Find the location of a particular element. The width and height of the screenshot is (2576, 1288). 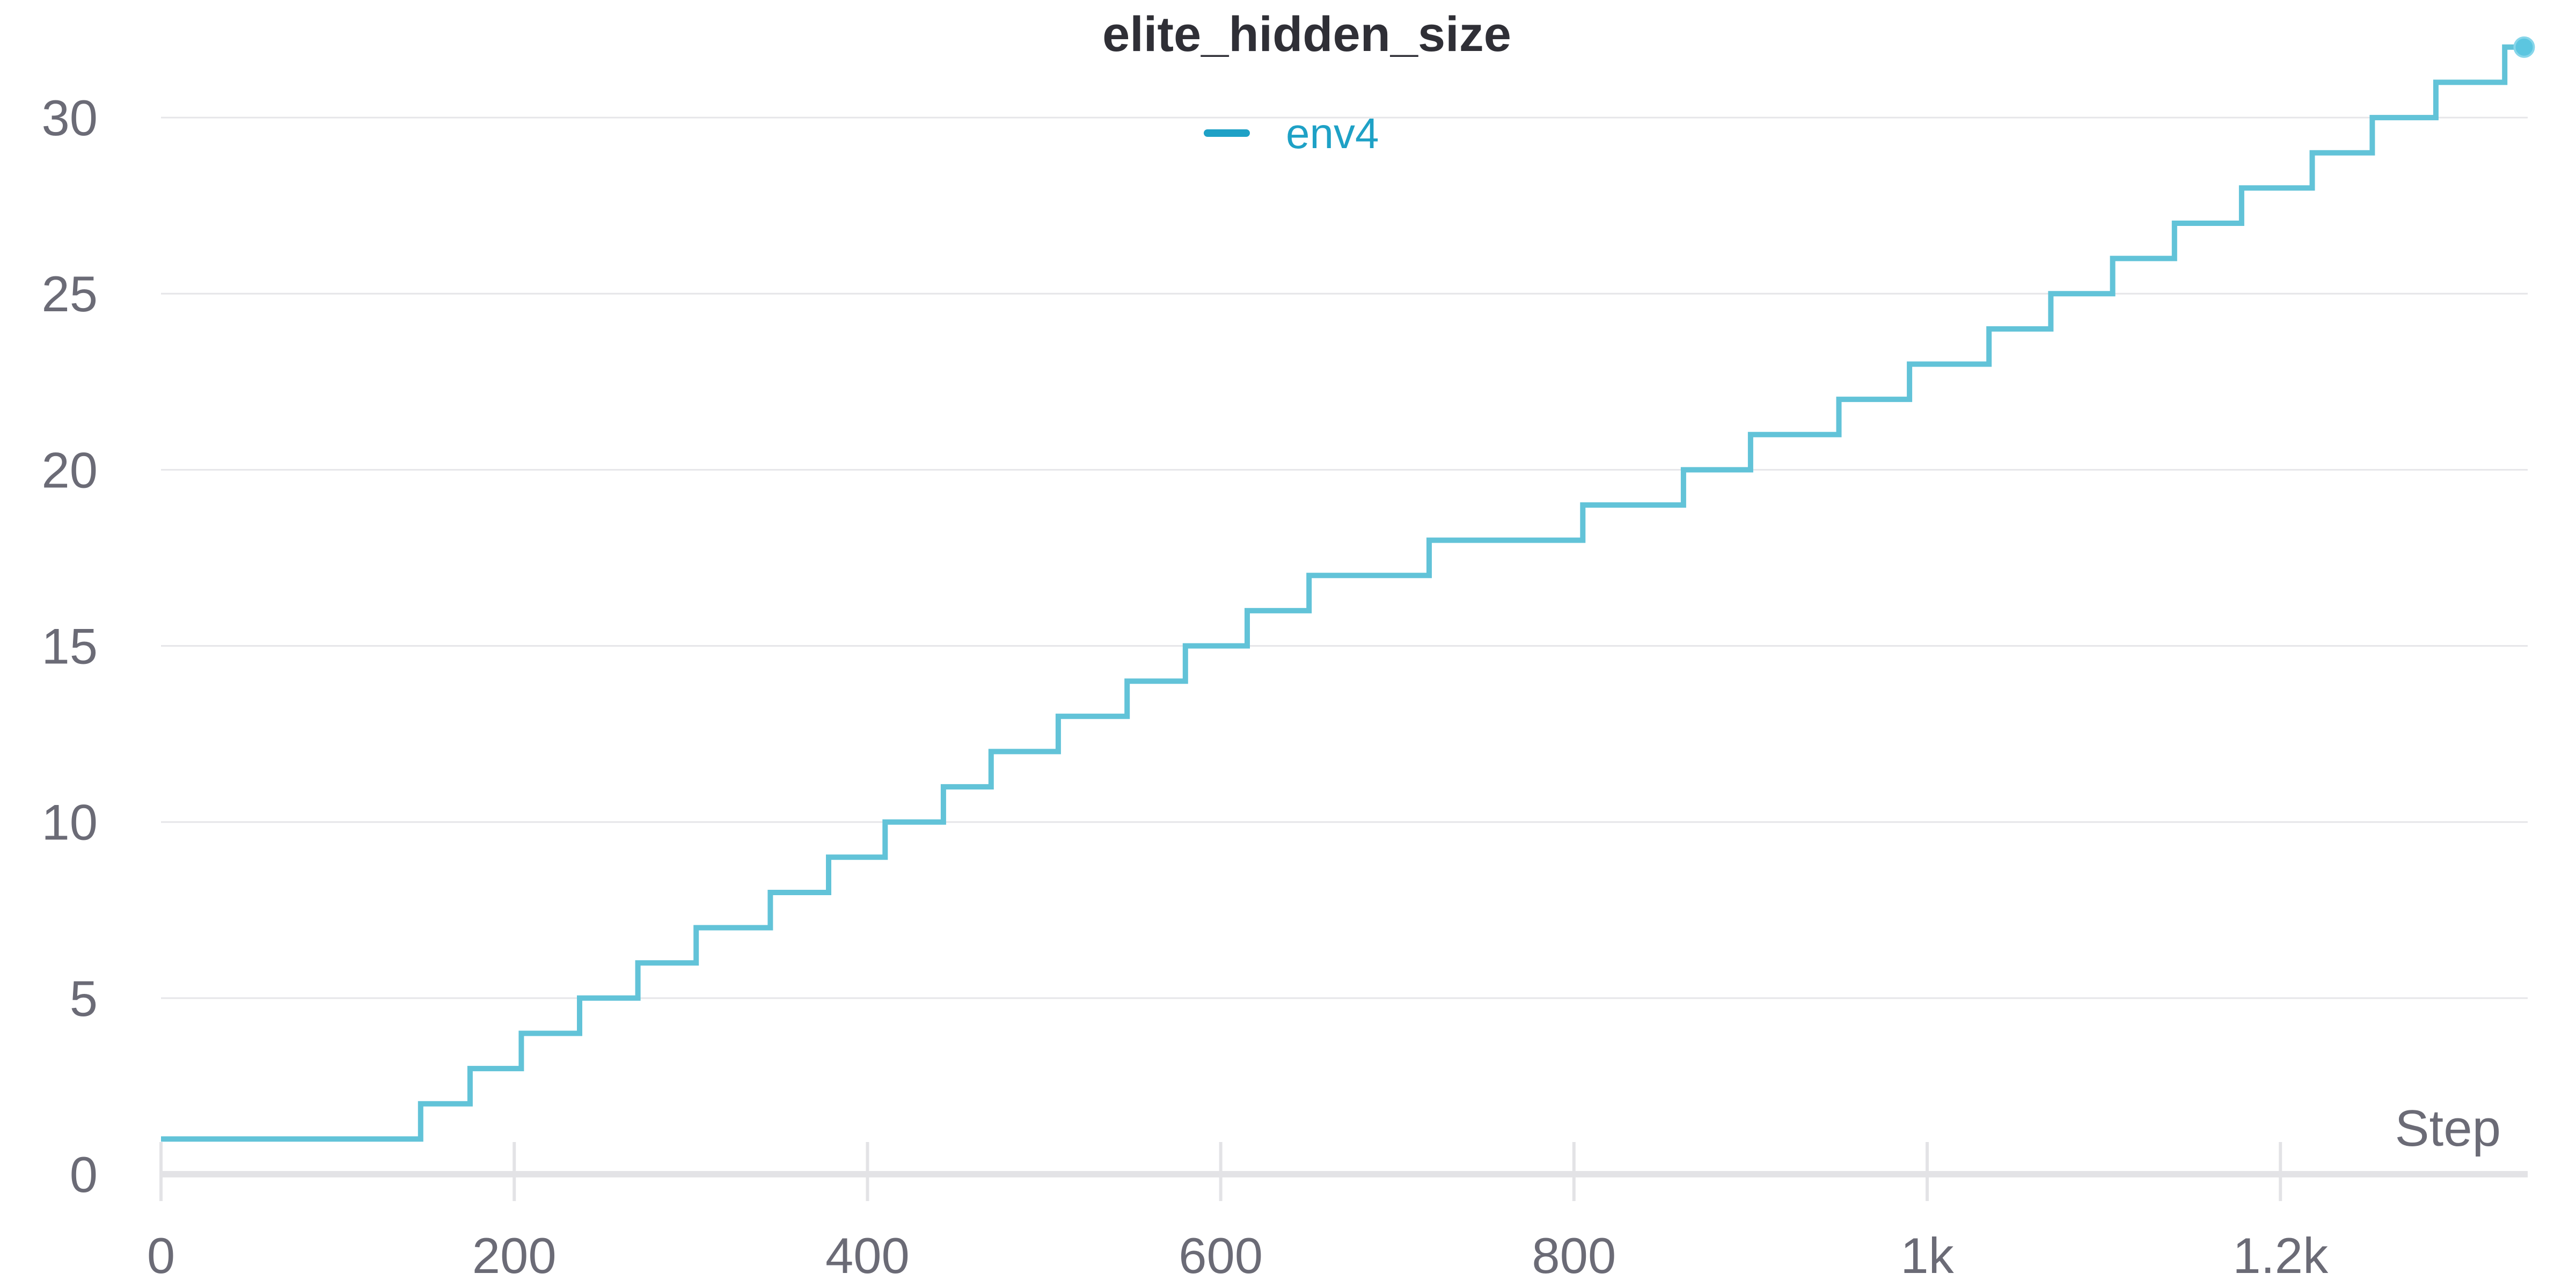

y-tick-label: 30 is located at coordinates (69, 118).